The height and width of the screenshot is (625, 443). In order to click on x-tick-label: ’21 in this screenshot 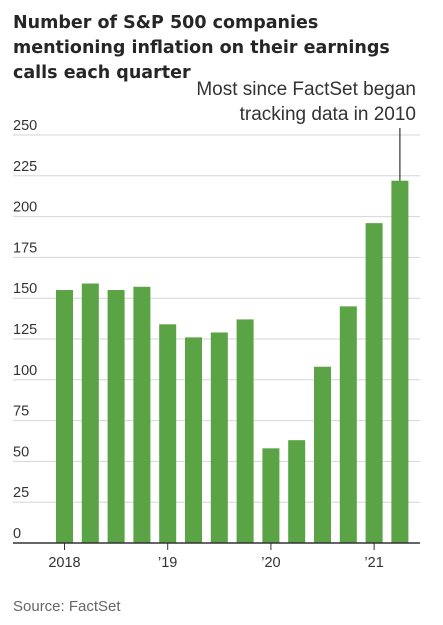, I will do `click(373, 563)`.